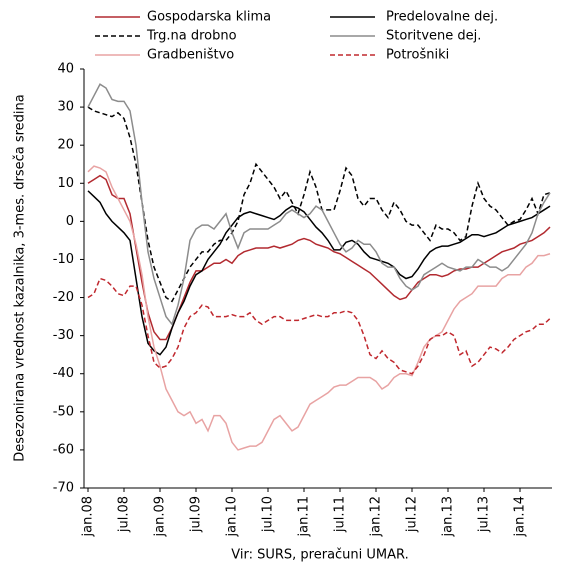 The width and height of the screenshot is (562, 570). Describe the element at coordinates (448, 517) in the screenshot. I see `x-tick-label: jan.13` at that location.